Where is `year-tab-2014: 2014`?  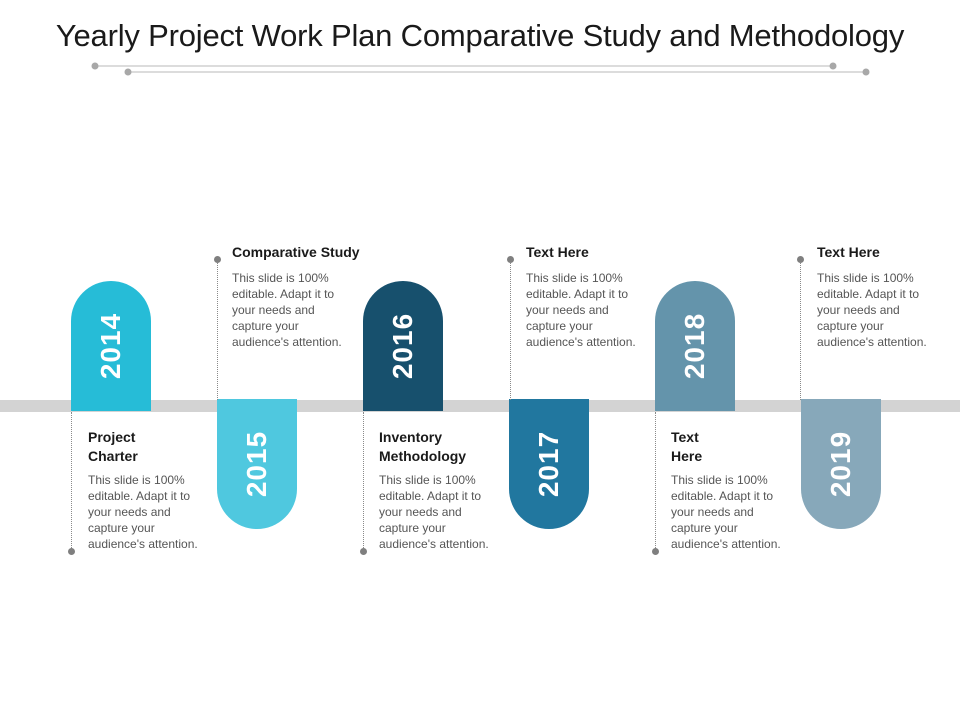
year-tab-2014: 2014 is located at coordinates (111, 346).